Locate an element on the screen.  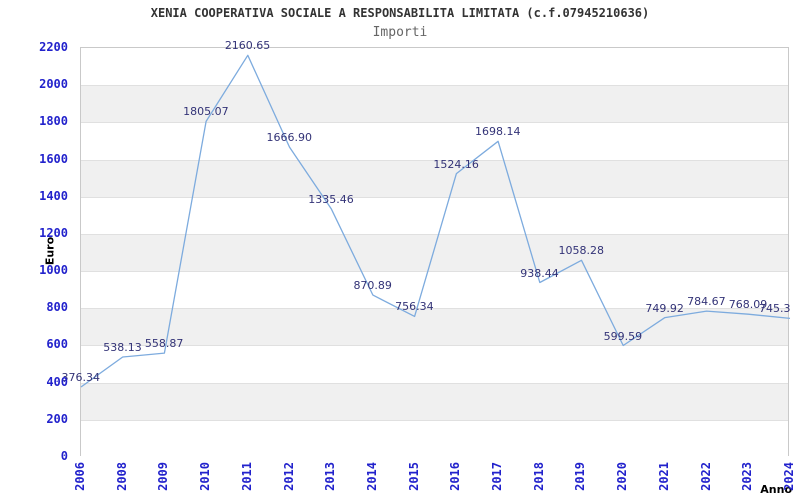
data-point-label: 745.3 is located at coordinates (775, 309).